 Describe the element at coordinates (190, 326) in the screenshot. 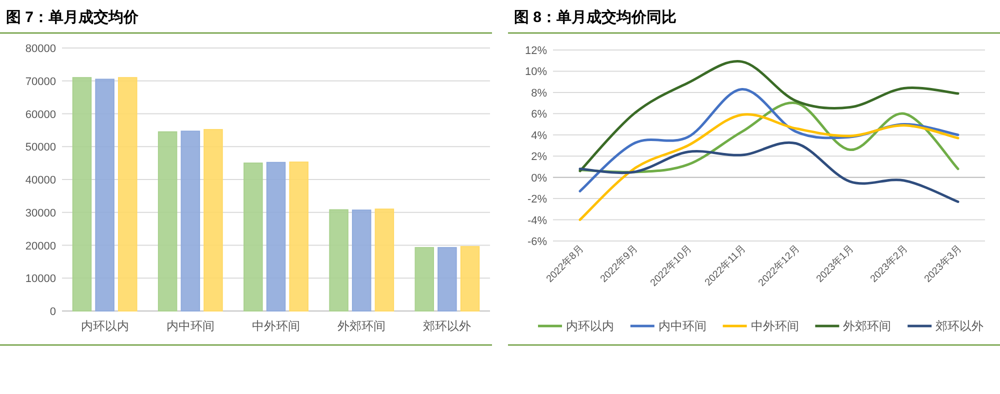

I see `x-tick-label: 内中环间` at that location.